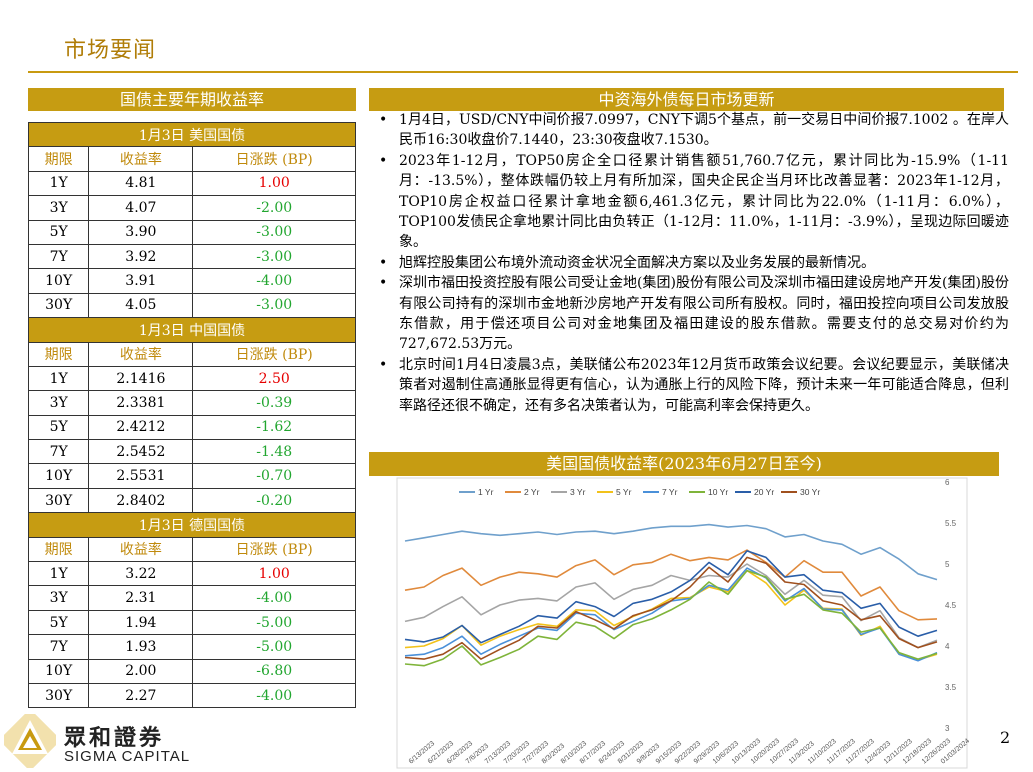 The height and width of the screenshot is (772, 1033). What do you see at coordinates (951, 605) in the screenshot?
I see `y-tick-label: 4.5` at bounding box center [951, 605].